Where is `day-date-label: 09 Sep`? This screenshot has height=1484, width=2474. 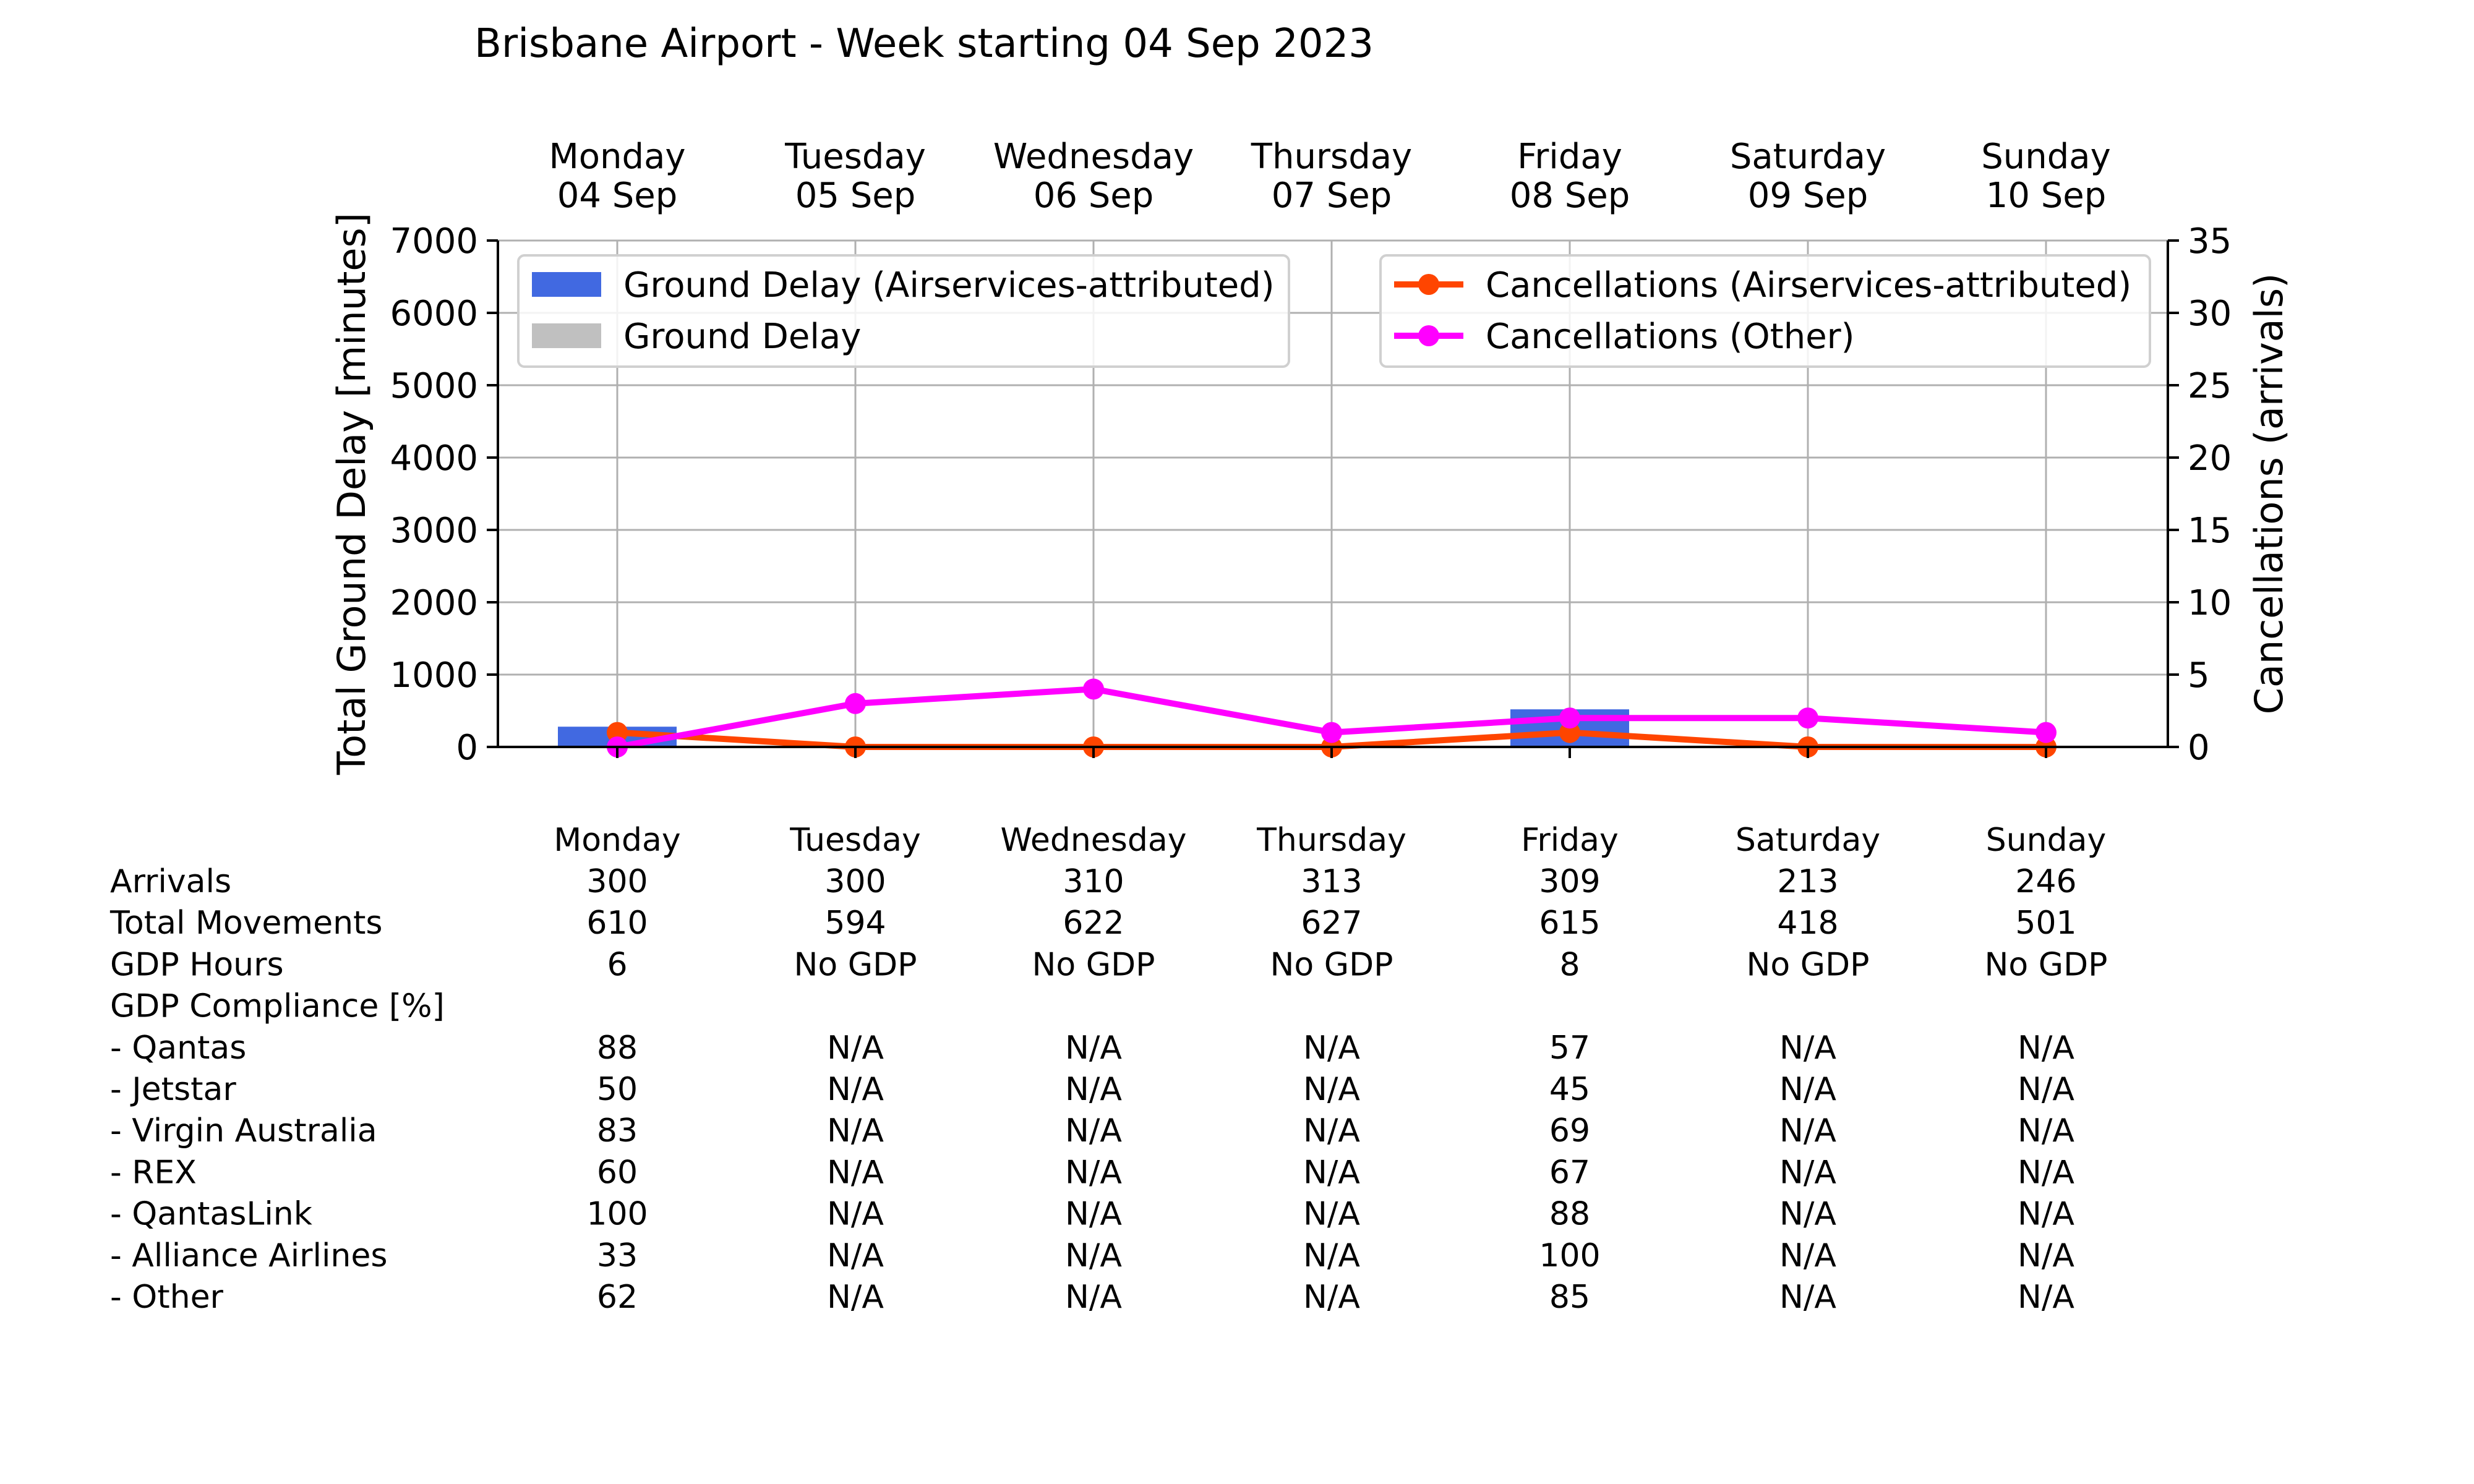 day-date-label: 09 Sep is located at coordinates (1808, 196).